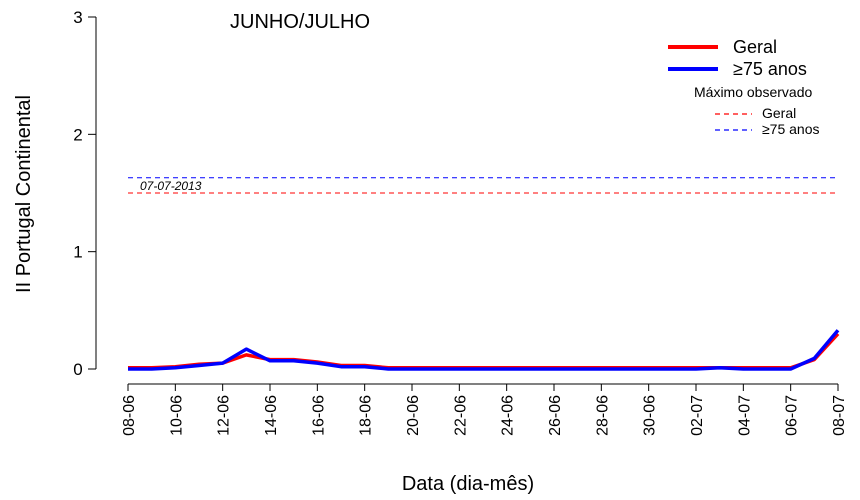  Describe the element at coordinates (460, 415) in the screenshot. I see `x-tick-label: 22-06` at that location.